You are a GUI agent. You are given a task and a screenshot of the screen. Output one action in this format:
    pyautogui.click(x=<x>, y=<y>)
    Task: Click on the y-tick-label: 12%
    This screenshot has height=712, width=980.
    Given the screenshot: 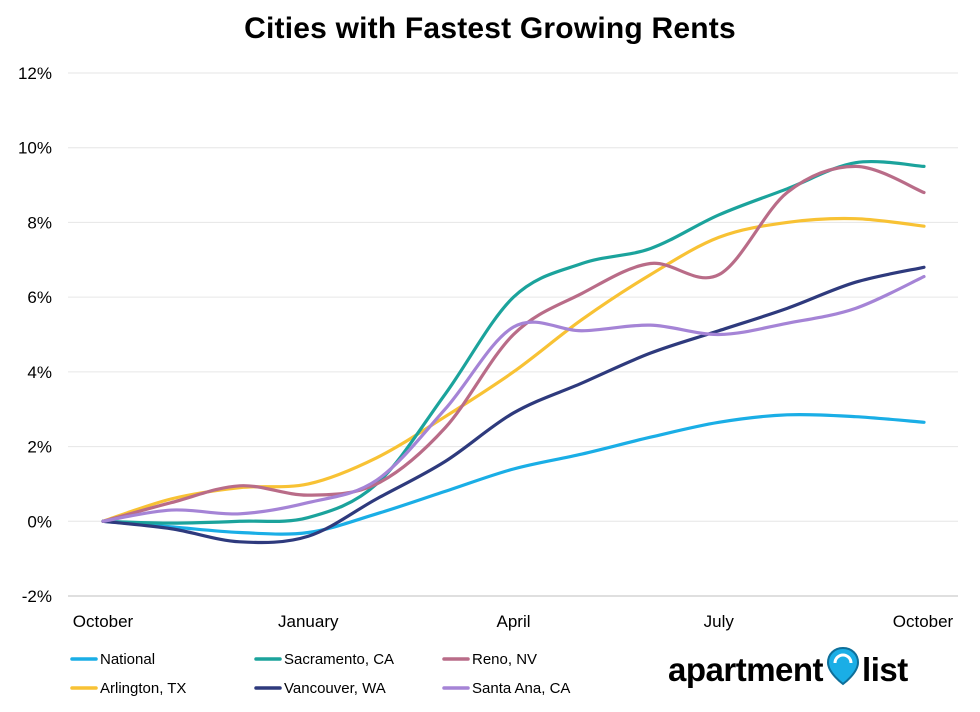 What is the action you would take?
    pyautogui.click(x=35, y=73)
    